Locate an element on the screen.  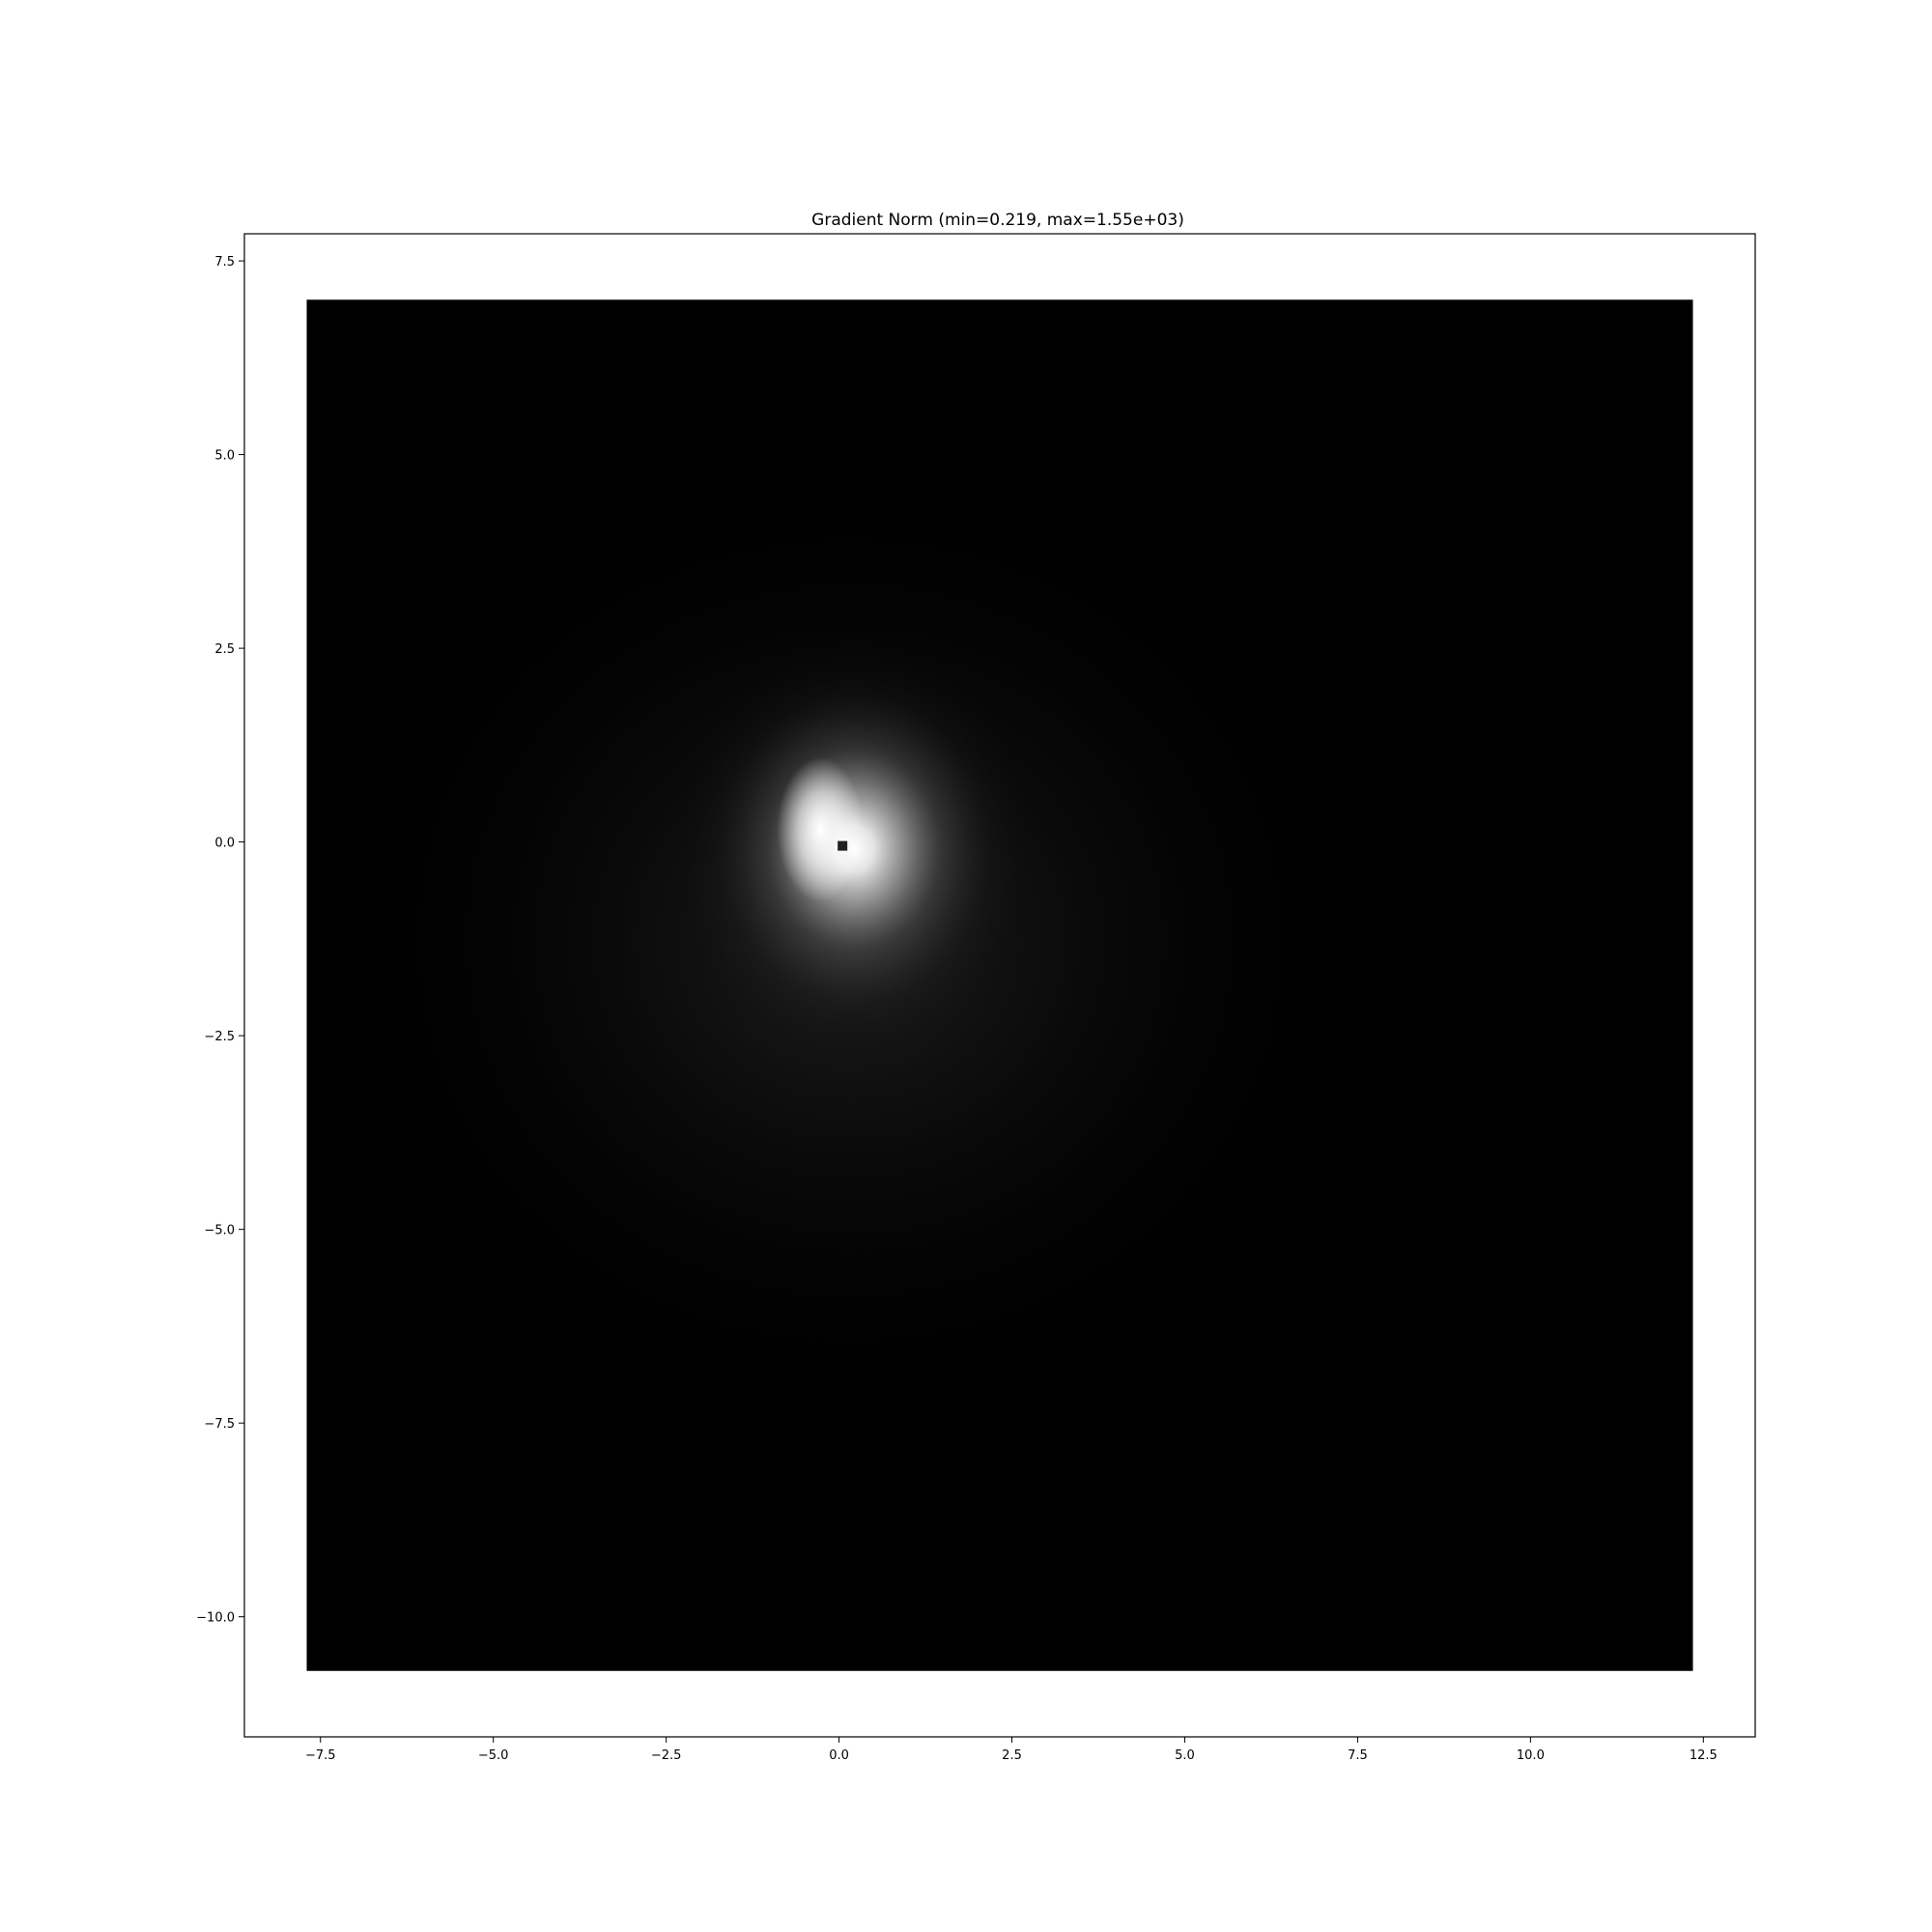
x-tick-label: 10.0 is located at coordinates (1531, 1755).